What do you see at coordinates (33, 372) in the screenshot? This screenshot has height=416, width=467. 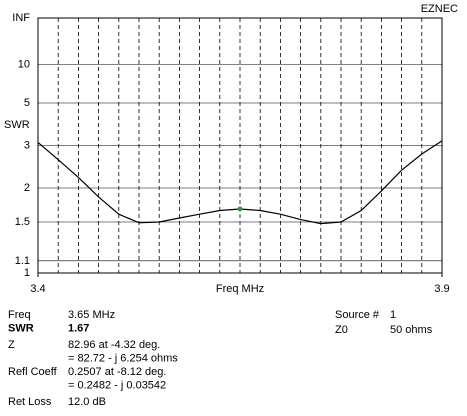 I see `readout-label: Refl Coeff` at bounding box center [33, 372].